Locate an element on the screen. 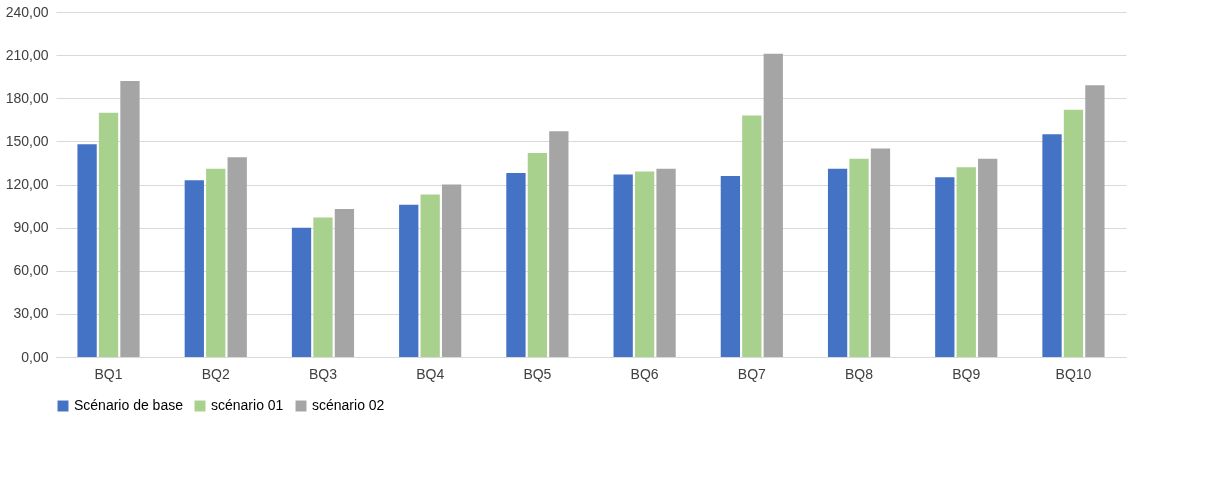  legend-label: Scénario de base is located at coordinates (129, 405).